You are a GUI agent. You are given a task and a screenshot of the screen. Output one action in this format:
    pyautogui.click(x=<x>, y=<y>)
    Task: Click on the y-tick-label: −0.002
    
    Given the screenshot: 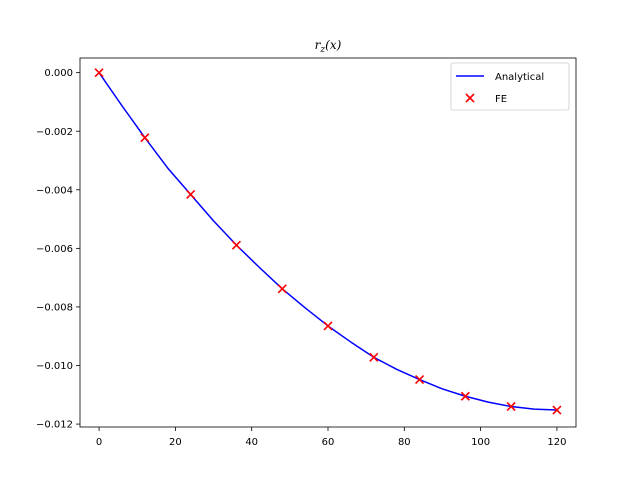 What is the action you would take?
    pyautogui.click(x=54, y=132)
    